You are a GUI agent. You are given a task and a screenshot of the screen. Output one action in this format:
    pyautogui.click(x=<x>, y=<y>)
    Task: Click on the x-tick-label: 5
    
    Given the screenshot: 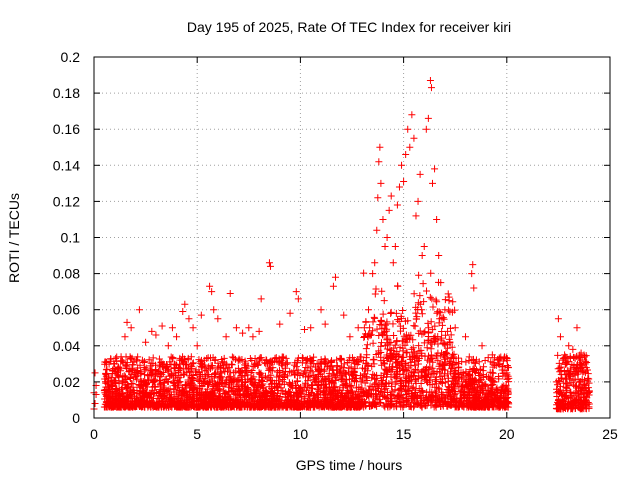 What is the action you would take?
    pyautogui.click(x=197, y=434)
    